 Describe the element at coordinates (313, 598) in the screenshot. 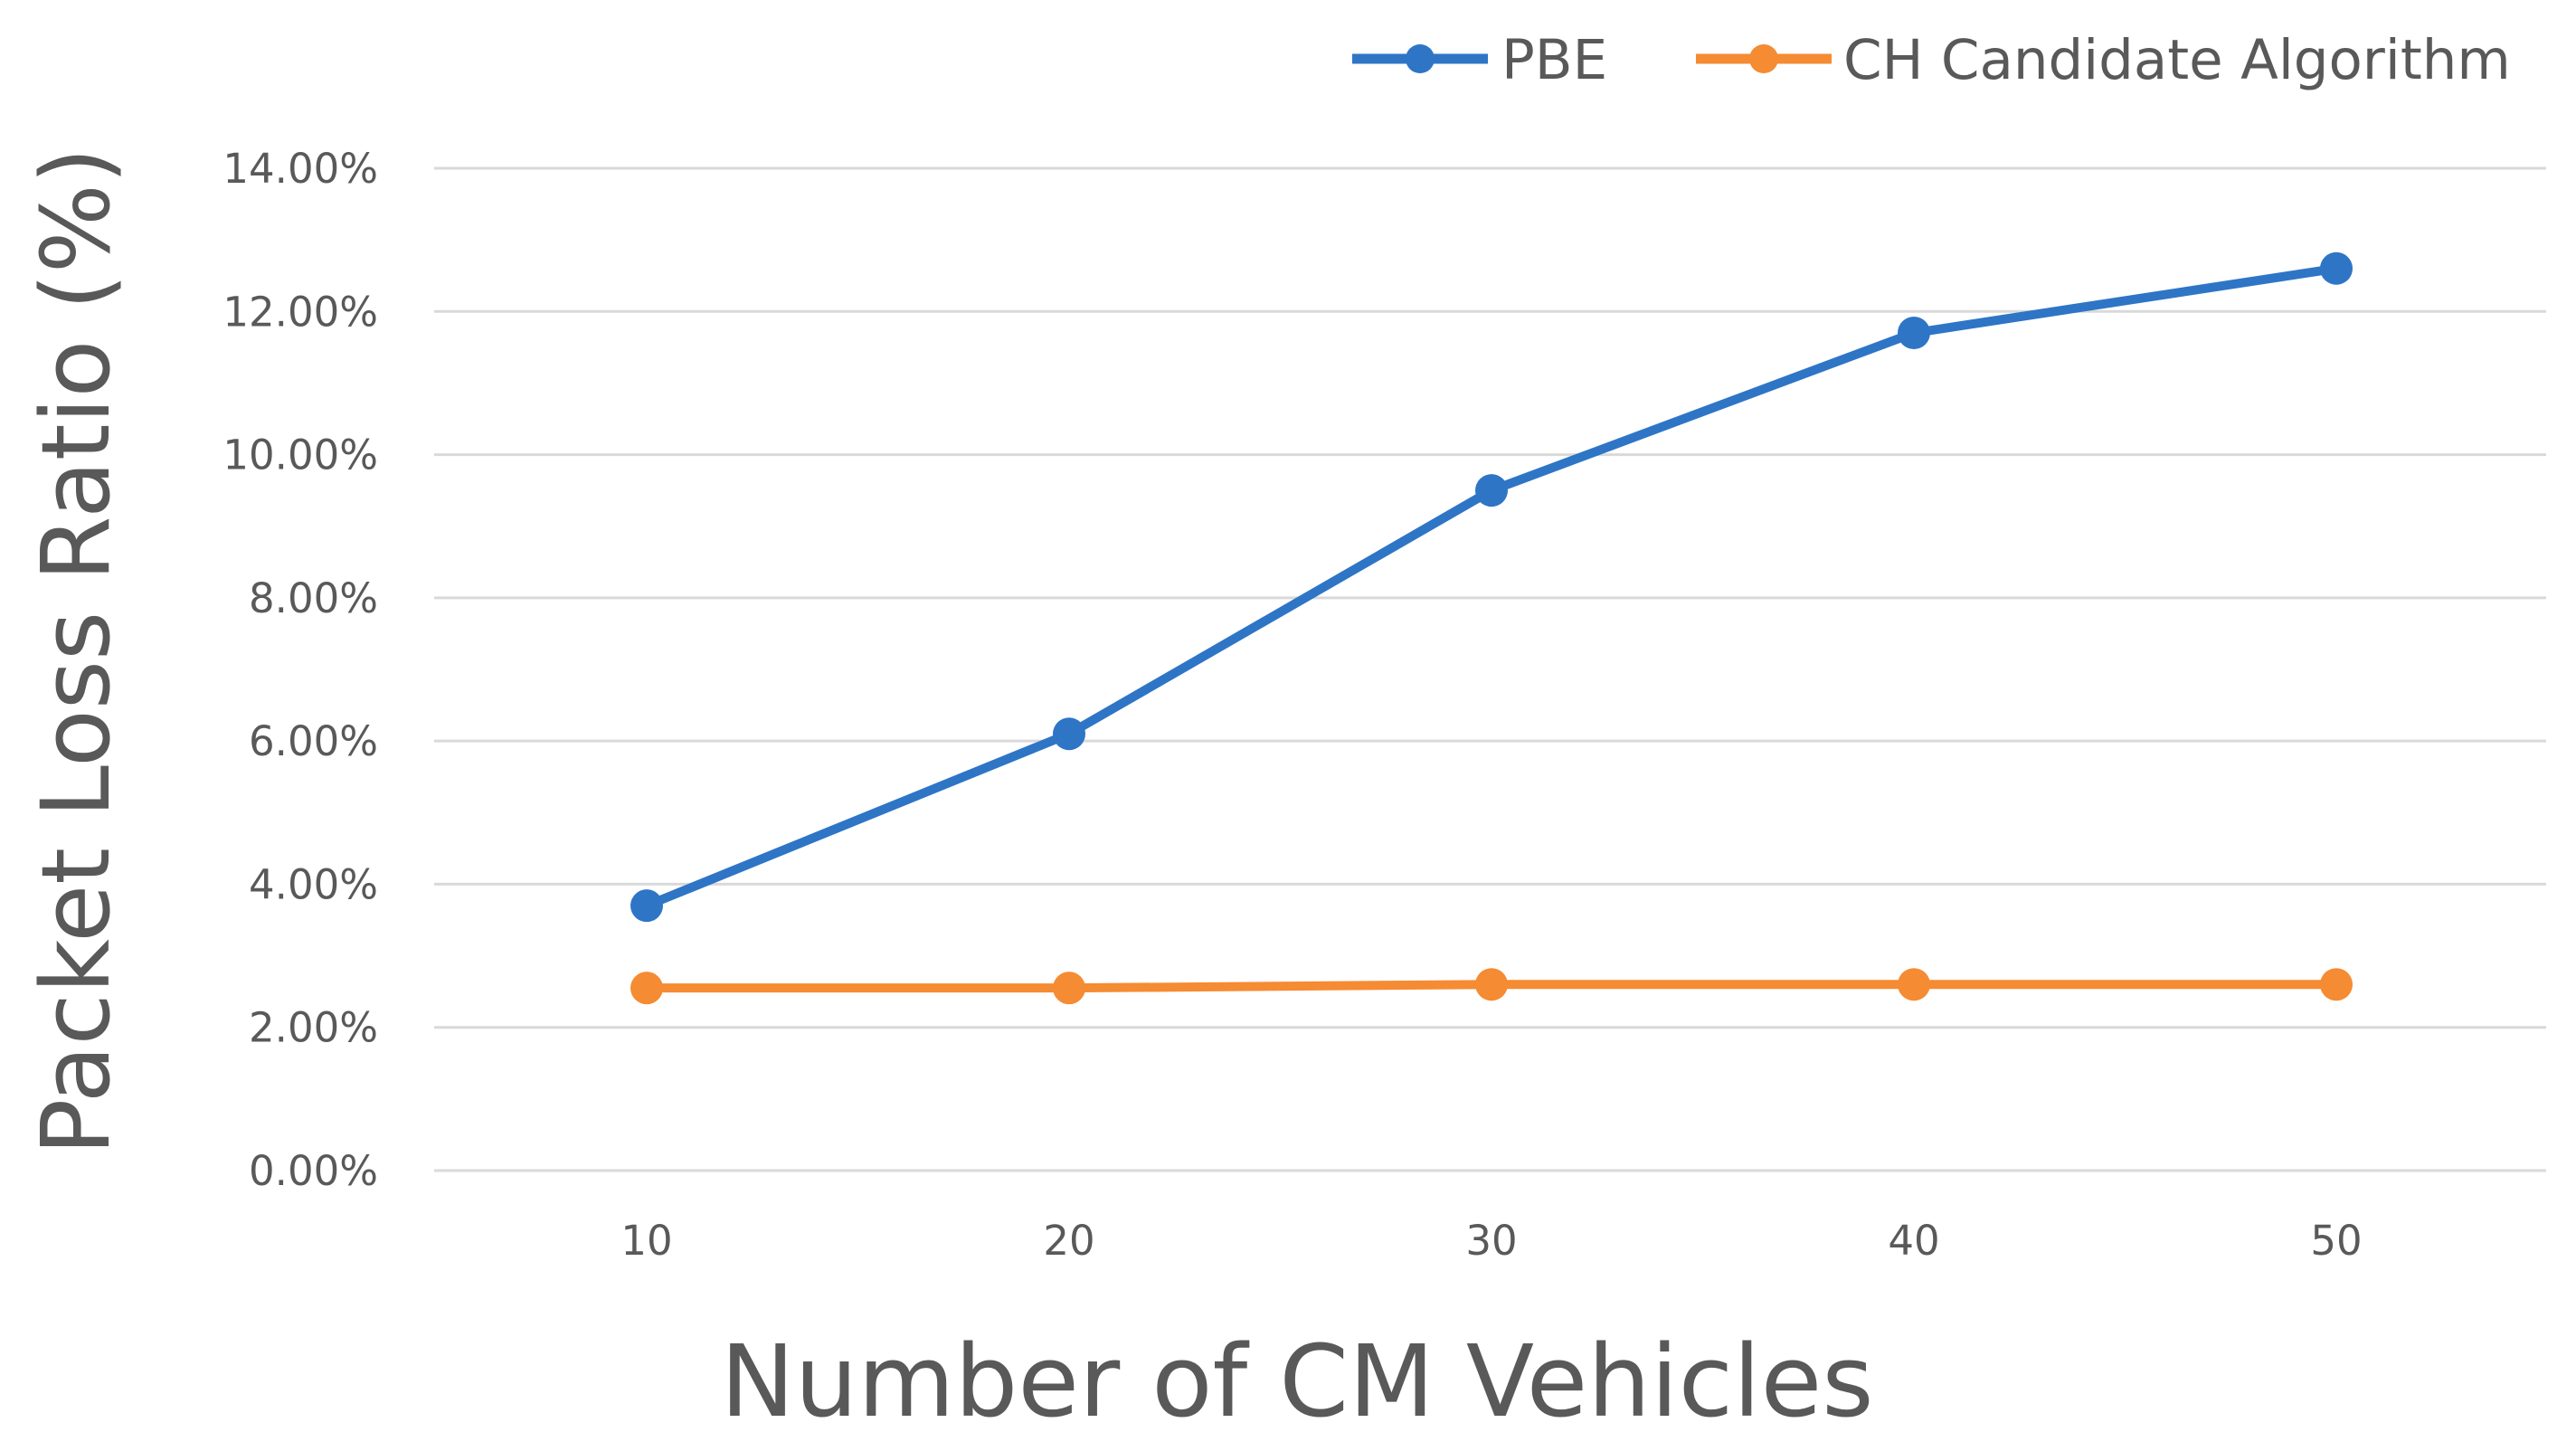

I see `y-tick-label: 8.00%` at that location.